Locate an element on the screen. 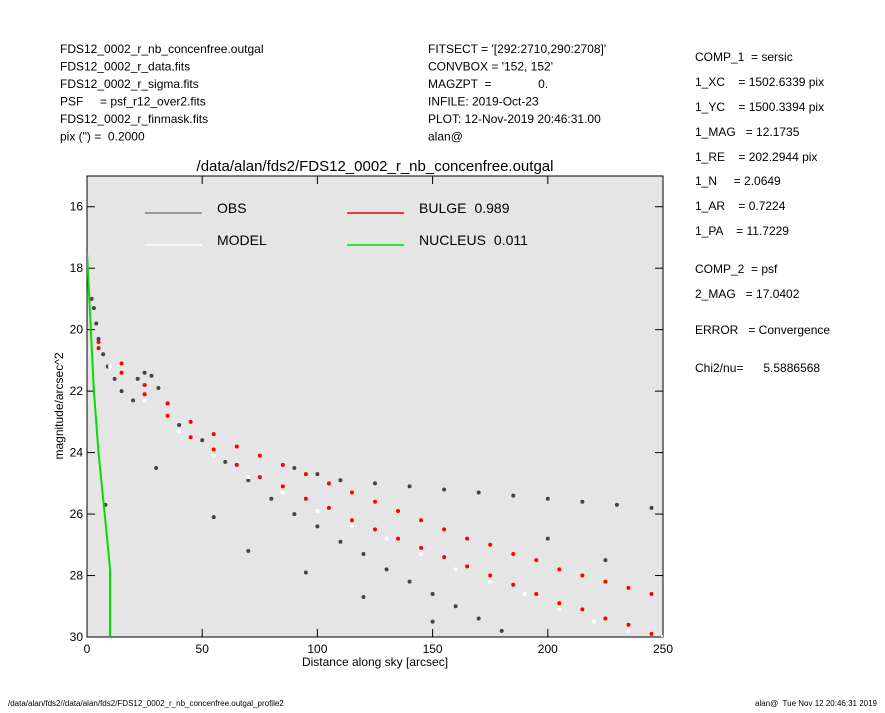 This screenshot has height=713, width=885. header-line: FDS12_0002_r_data.fits is located at coordinates (125, 67).